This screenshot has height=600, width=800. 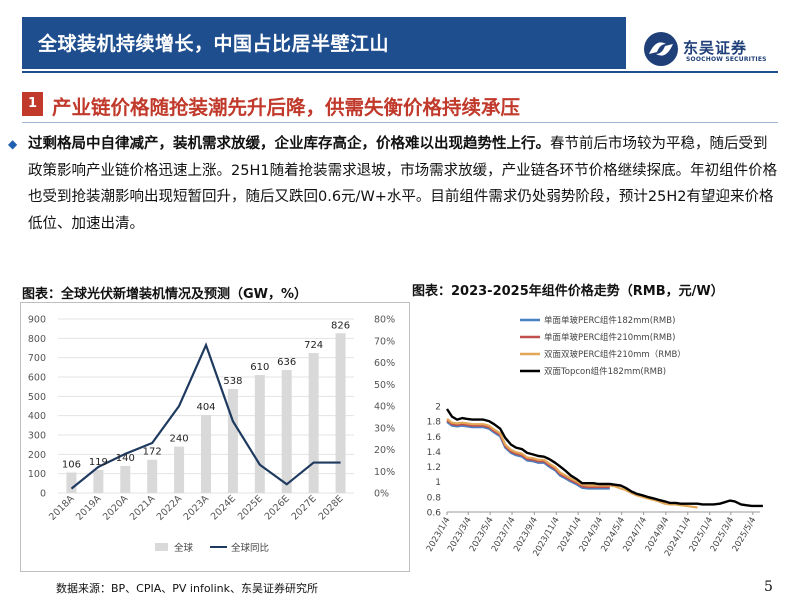 I want to click on chart2-legend-label: 双面双玻PERC组件210mm（RMB）, so click(x=615, y=354).